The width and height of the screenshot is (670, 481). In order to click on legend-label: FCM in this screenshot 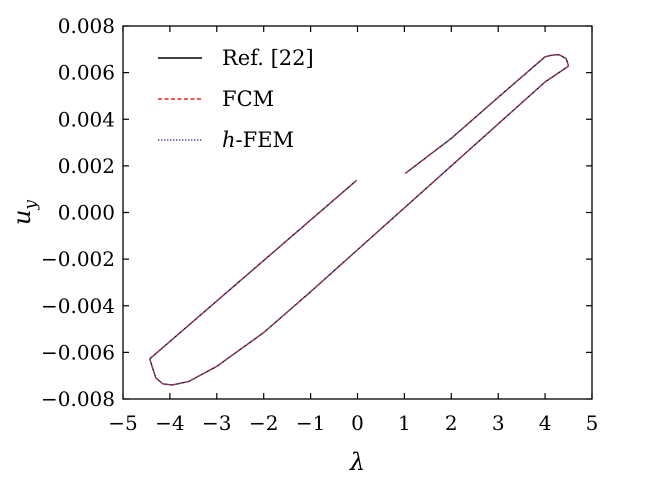, I will do `click(248, 99)`.